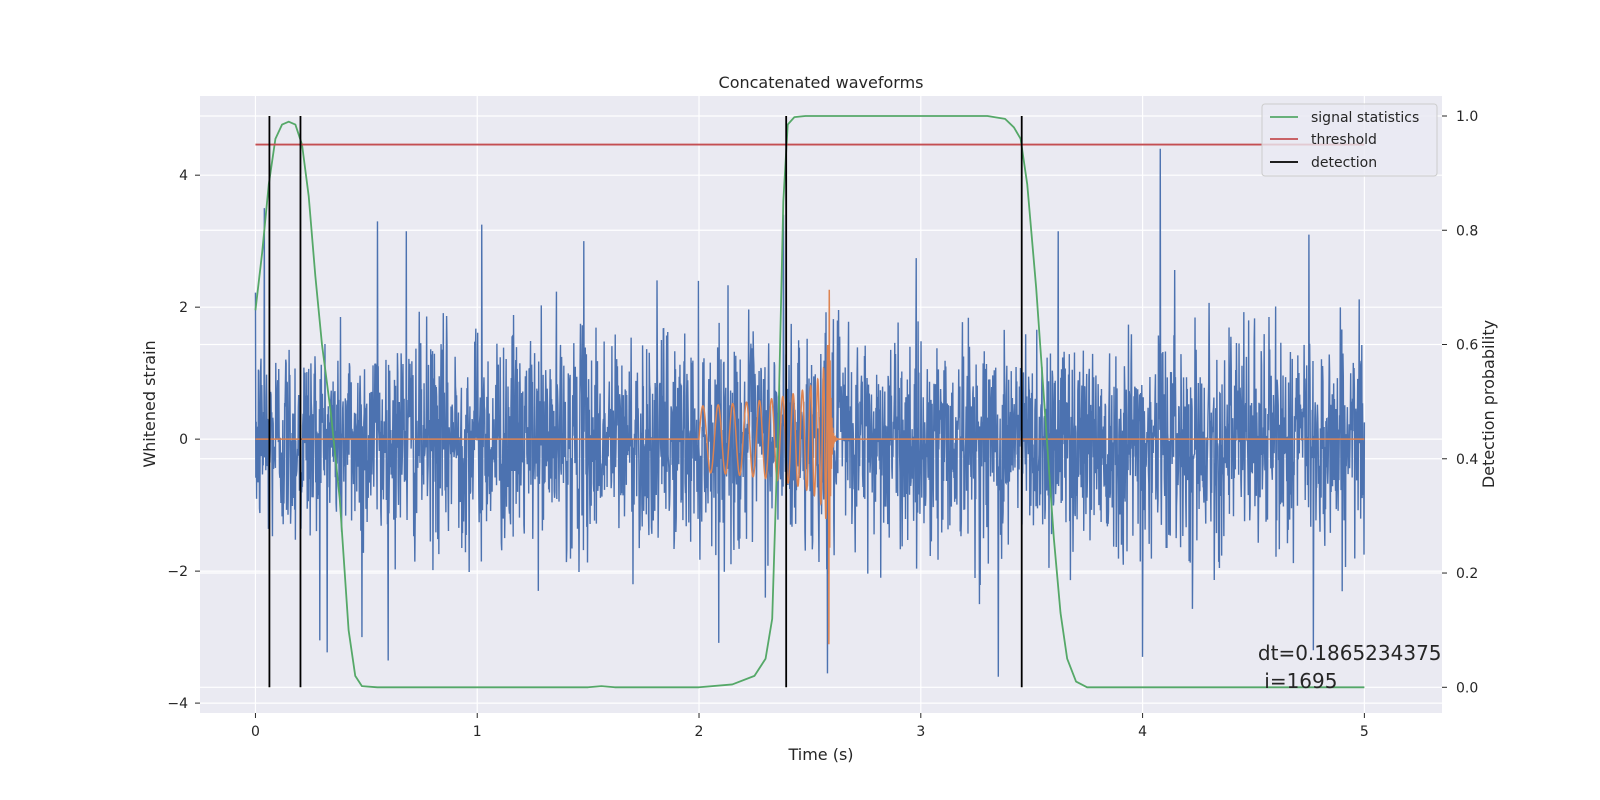 This screenshot has height=800, width=1600. I want to click on x-tick-label: 5, so click(1364, 732).